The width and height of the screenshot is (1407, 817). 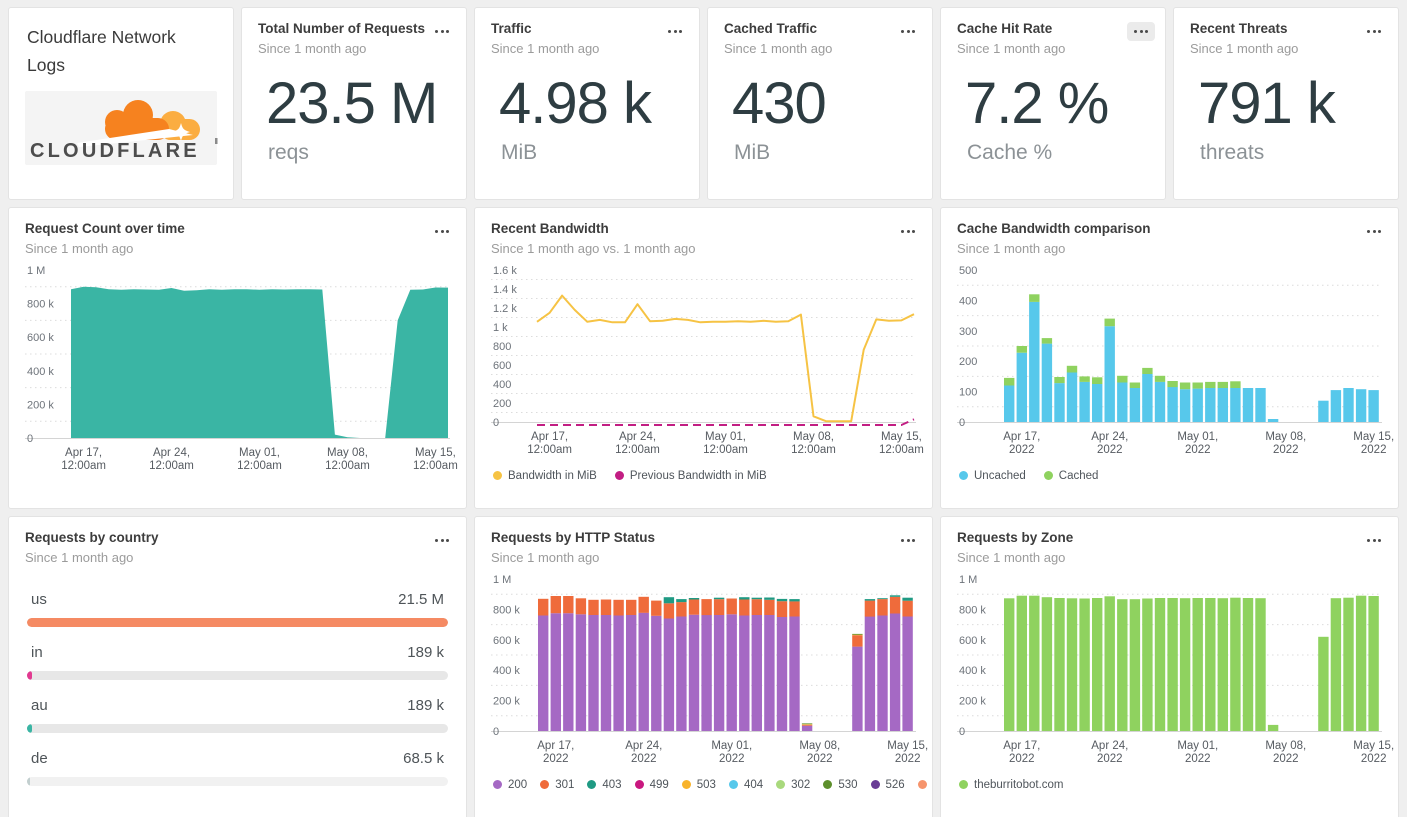 What do you see at coordinates (1239, 28) in the screenshot?
I see `panel-title: Recent Threats` at bounding box center [1239, 28].